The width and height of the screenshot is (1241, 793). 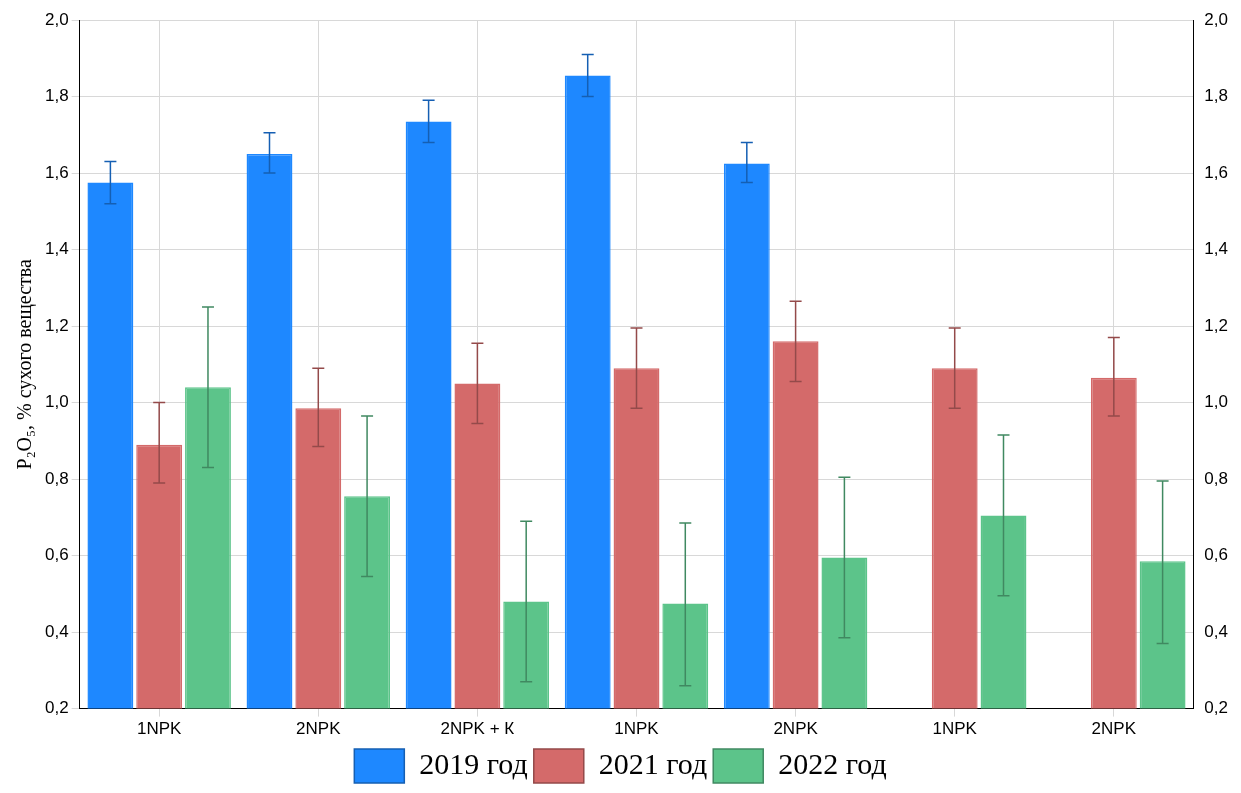 What do you see at coordinates (56, 249) in the screenshot?
I see `y-tick-label: 1,4` at bounding box center [56, 249].